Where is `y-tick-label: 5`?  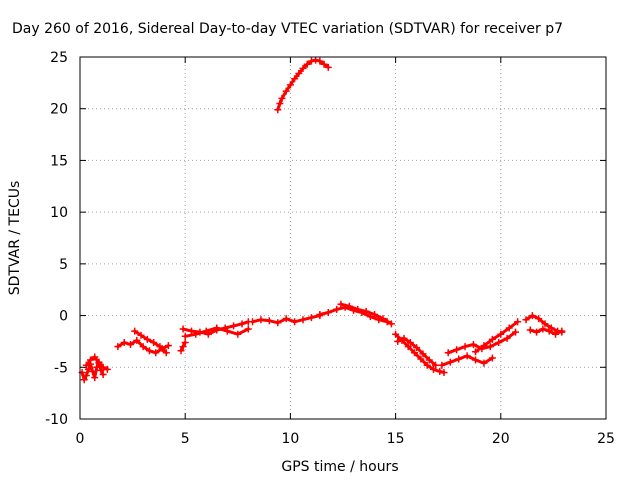 y-tick-label: 5 is located at coordinates (63, 265).